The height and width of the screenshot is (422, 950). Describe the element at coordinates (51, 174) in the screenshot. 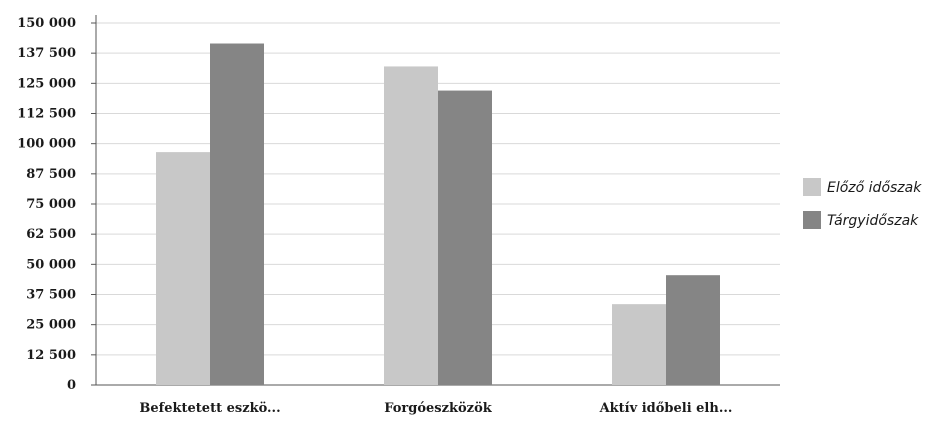

I see `y-tick-label: 87 500` at that location.